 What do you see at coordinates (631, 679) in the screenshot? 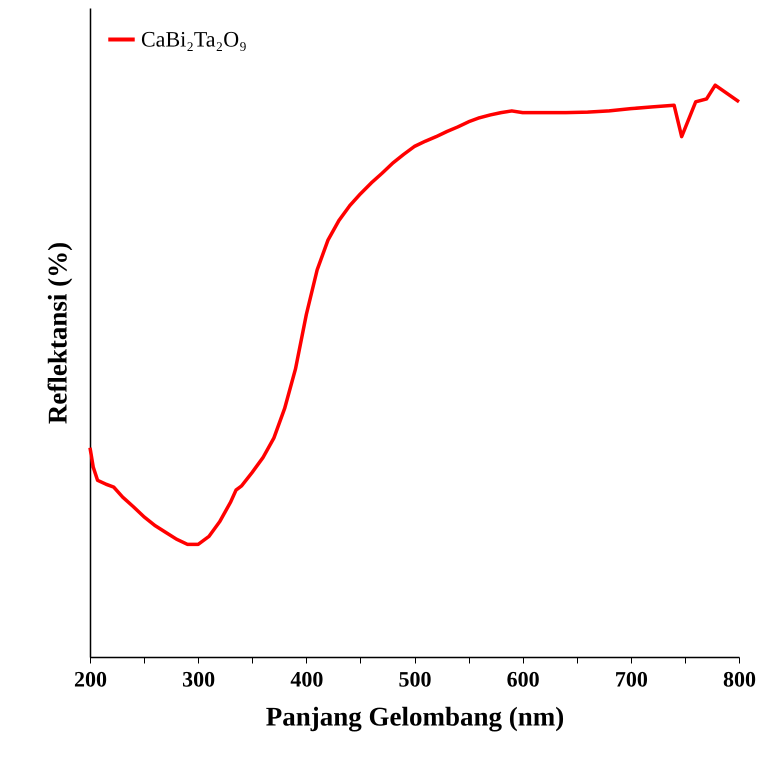
I see `x-tick-label: 700` at bounding box center [631, 679].